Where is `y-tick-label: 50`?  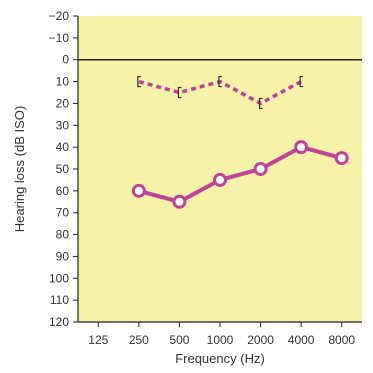 y-tick-label: 50 is located at coordinates (63, 169).